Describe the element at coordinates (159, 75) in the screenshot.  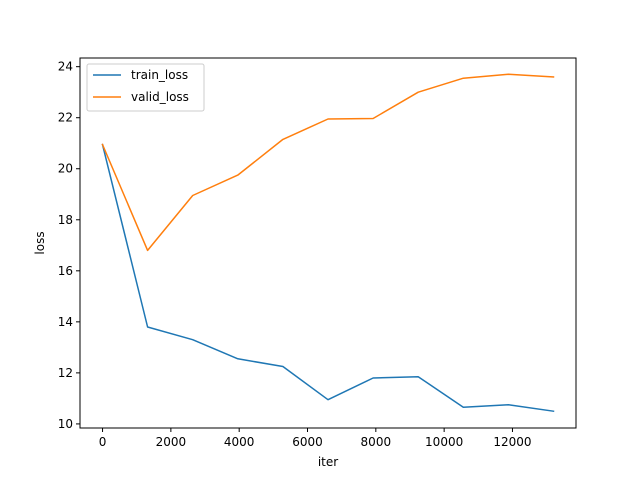
I see `legend-label-train-loss: train_loss` at that location.